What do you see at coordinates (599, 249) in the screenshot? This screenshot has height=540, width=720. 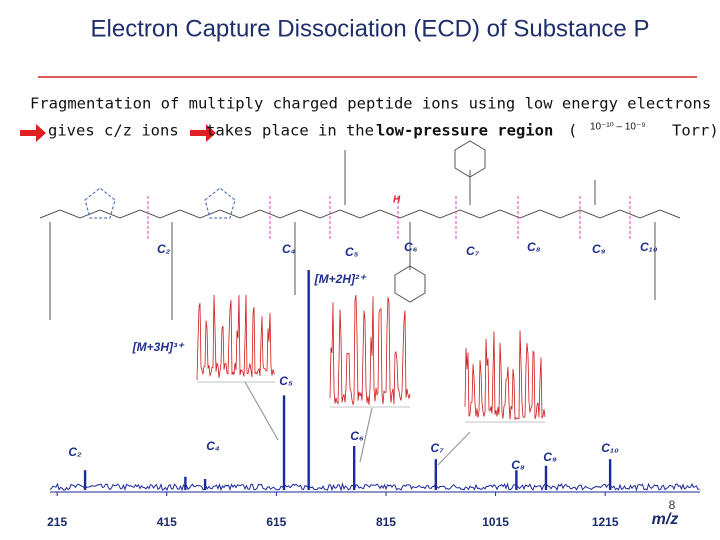 I see `fragment-label: C₉` at bounding box center [599, 249].